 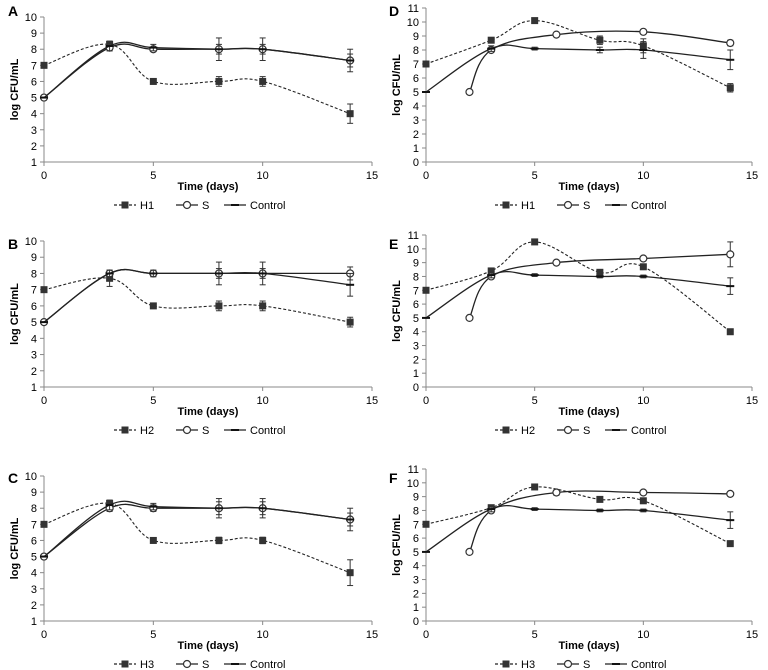 I want to click on panel-label: A, so click(x=13, y=11).